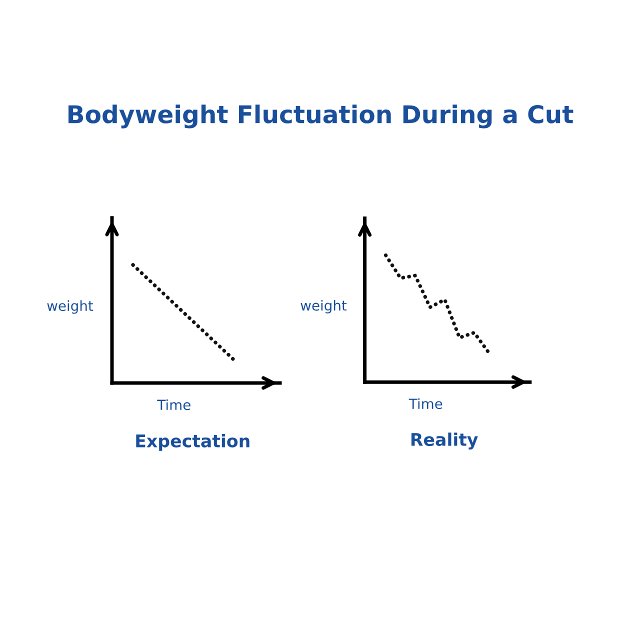  Describe the element at coordinates (444, 441) in the screenshot. I see `text: Reality` at that location.